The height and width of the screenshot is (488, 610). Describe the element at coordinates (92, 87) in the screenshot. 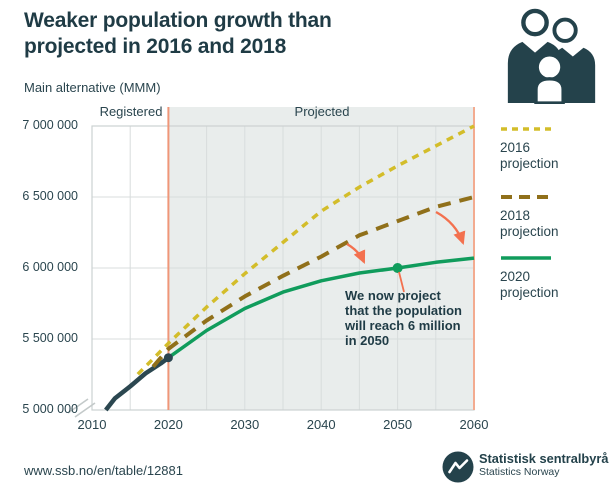

I see `chart-subtitle: Main alternative (MMM)` at that location.